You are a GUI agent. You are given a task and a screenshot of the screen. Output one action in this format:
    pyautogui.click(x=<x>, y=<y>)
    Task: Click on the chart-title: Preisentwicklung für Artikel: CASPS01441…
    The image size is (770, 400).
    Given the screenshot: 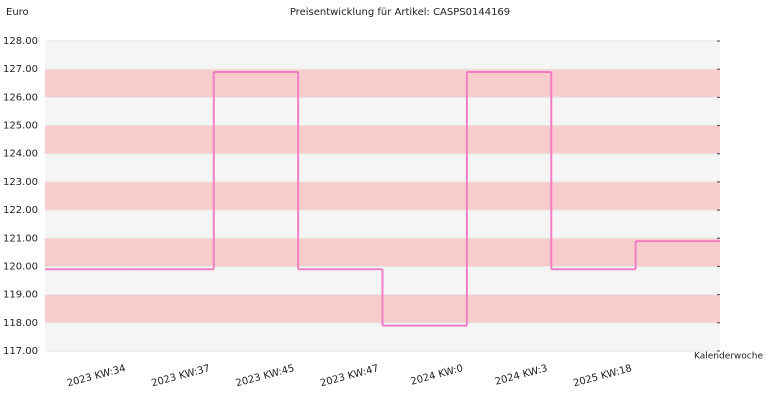 What is the action you would take?
    pyautogui.click(x=400, y=12)
    